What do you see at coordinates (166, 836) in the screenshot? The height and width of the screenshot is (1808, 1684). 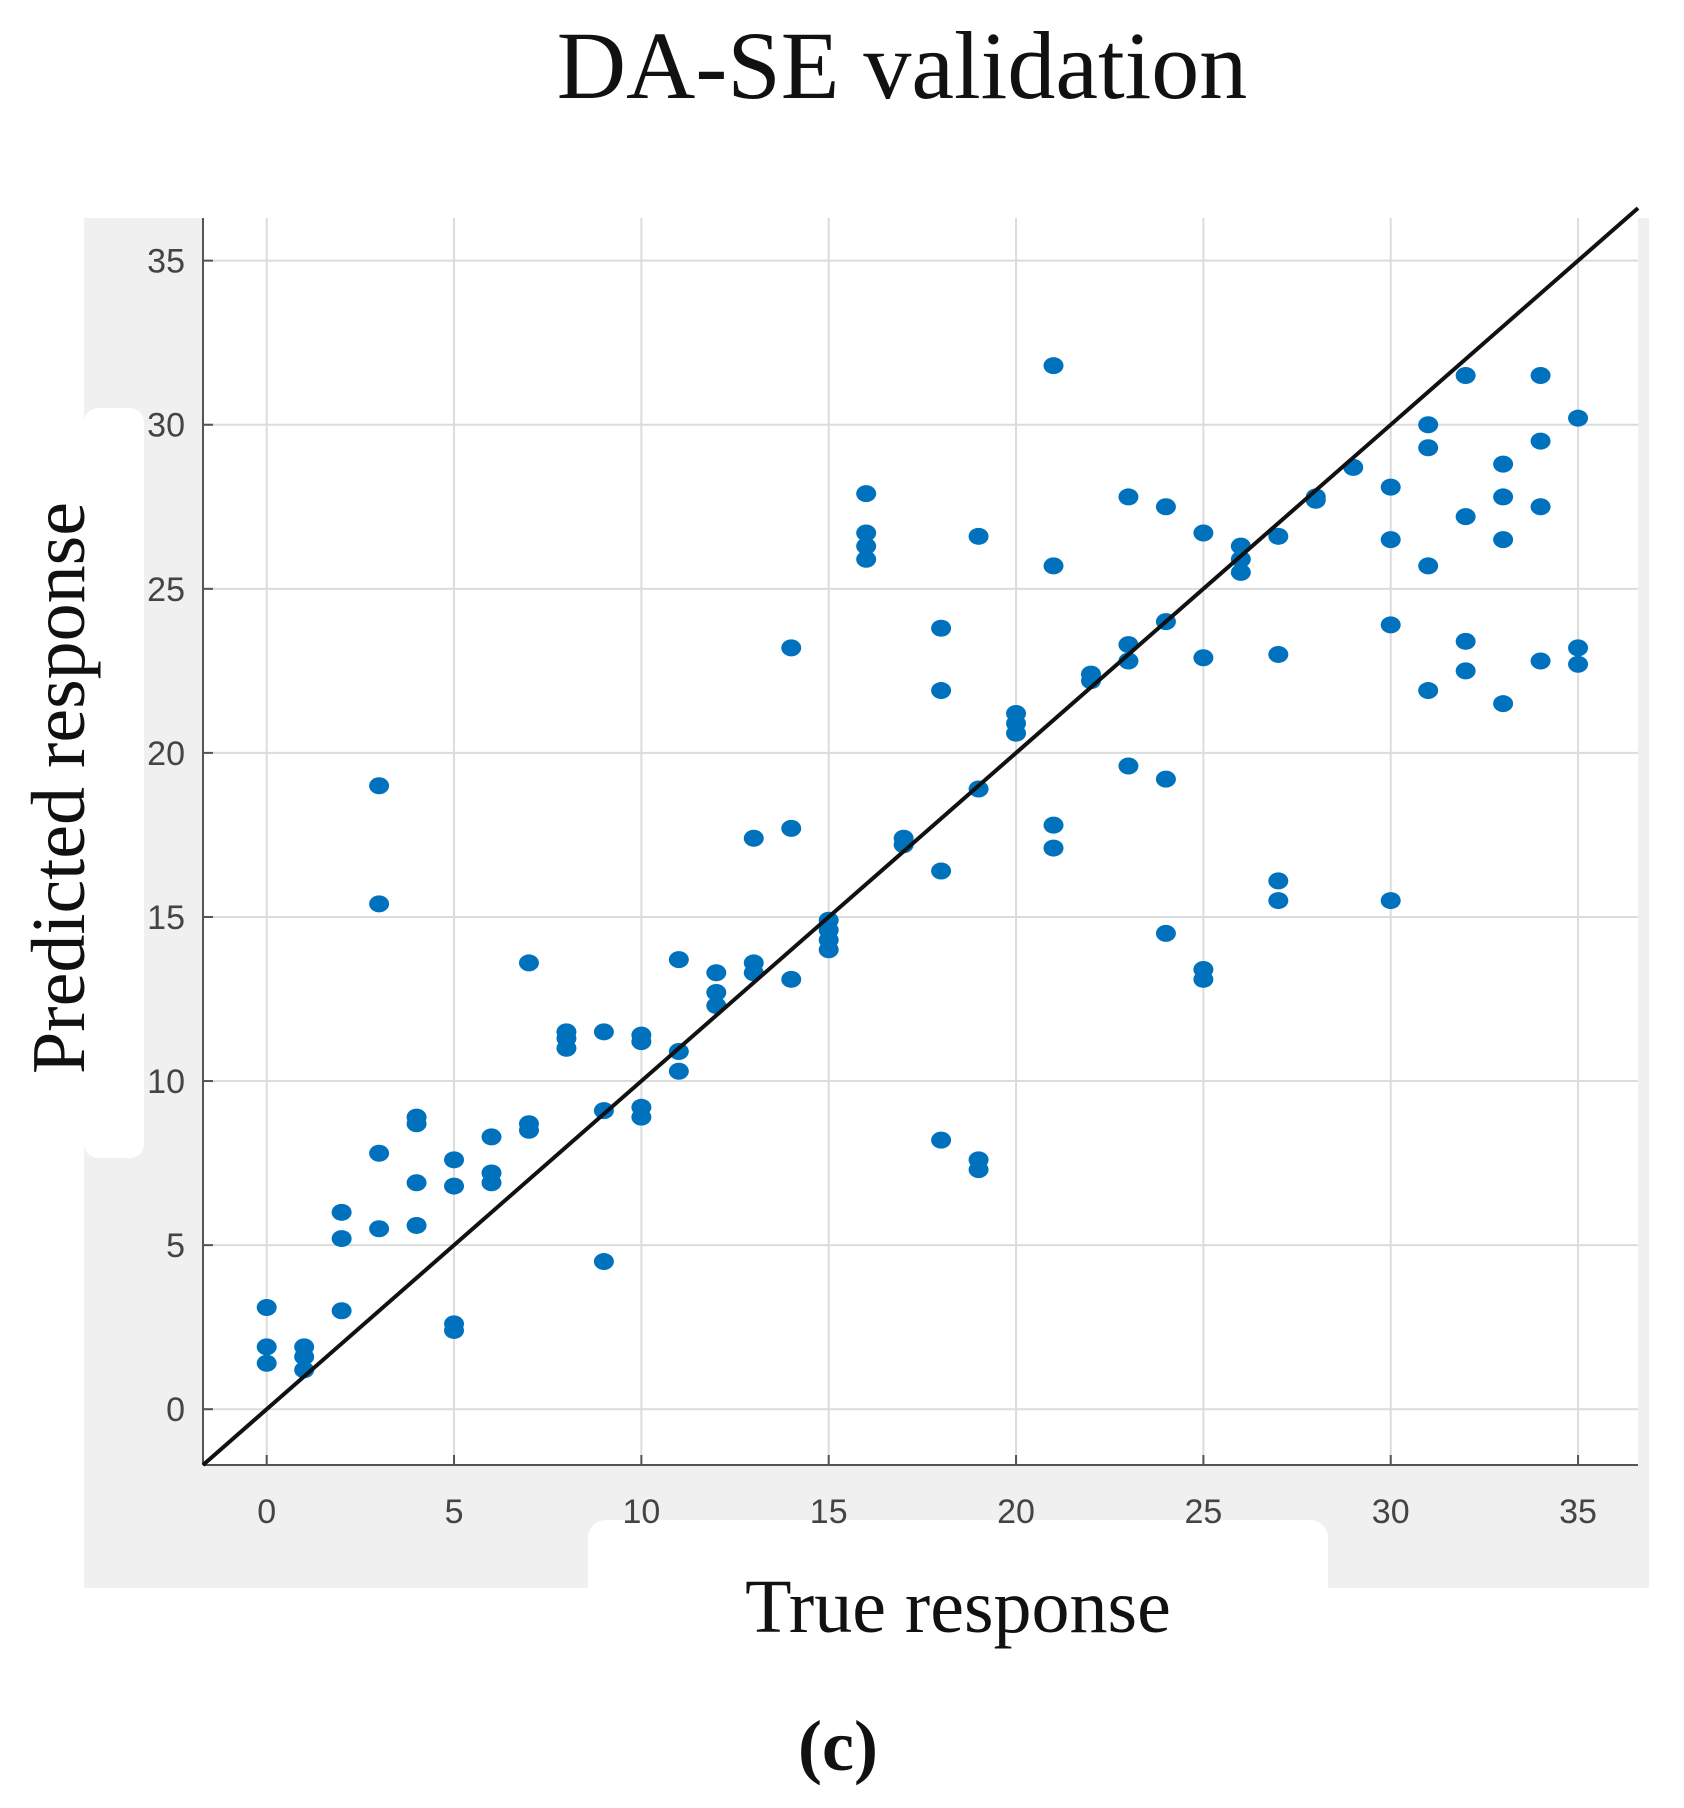 I see `y-tick-labels: 0 5 10 15 20 25 30 35` at bounding box center [166, 836].